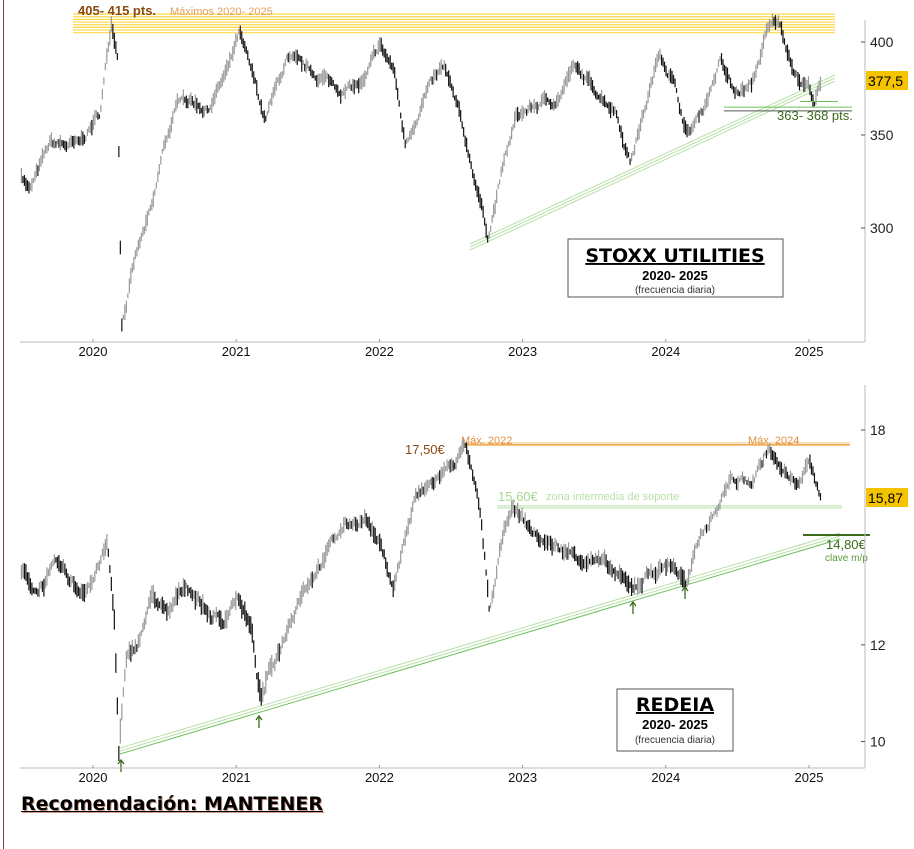 This screenshot has height=849, width=914. What do you see at coordinates (379, 777) in the screenshot?
I see `redeia-x-tick-label: 2022` at bounding box center [379, 777].